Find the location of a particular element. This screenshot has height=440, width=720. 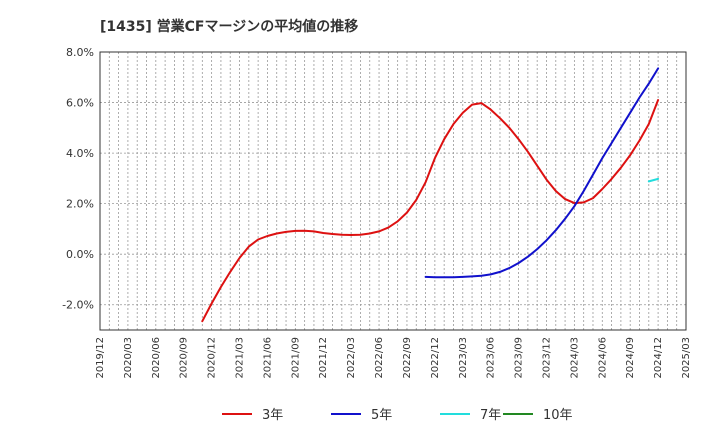

x-tick-label: 2020/12 is located at coordinates (212, 358).